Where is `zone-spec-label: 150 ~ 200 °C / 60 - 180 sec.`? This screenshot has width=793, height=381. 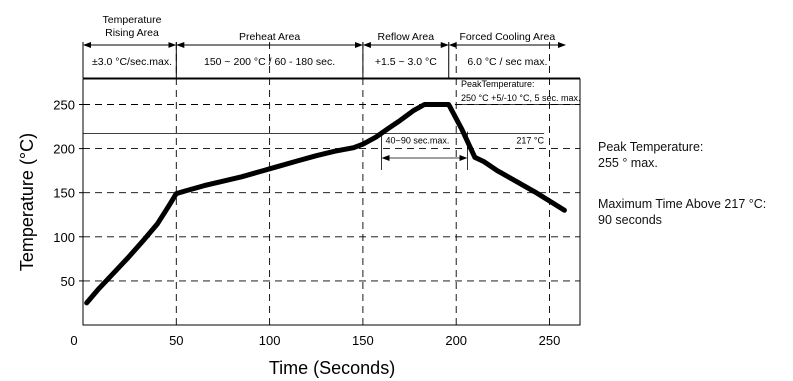 zone-spec-label: 150 ~ 200 °C / 60 - 180 sec. is located at coordinates (269, 62).